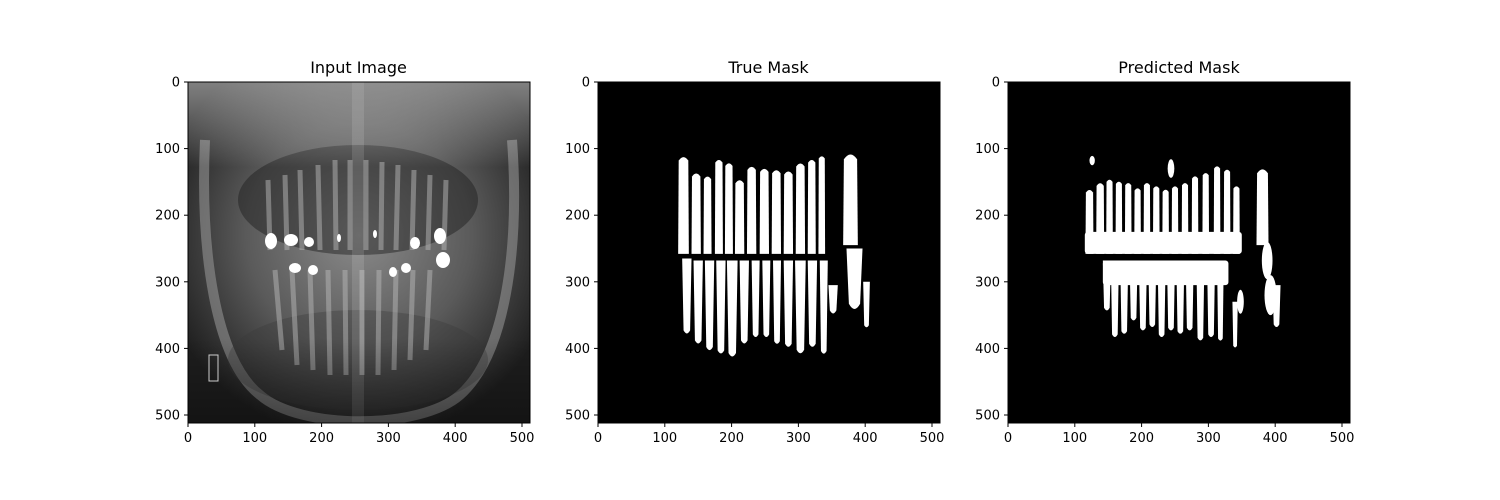 The height and width of the screenshot is (500, 1500). Describe the element at coordinates (358, 67) in the screenshot. I see `panel-title: Input Image` at that location.